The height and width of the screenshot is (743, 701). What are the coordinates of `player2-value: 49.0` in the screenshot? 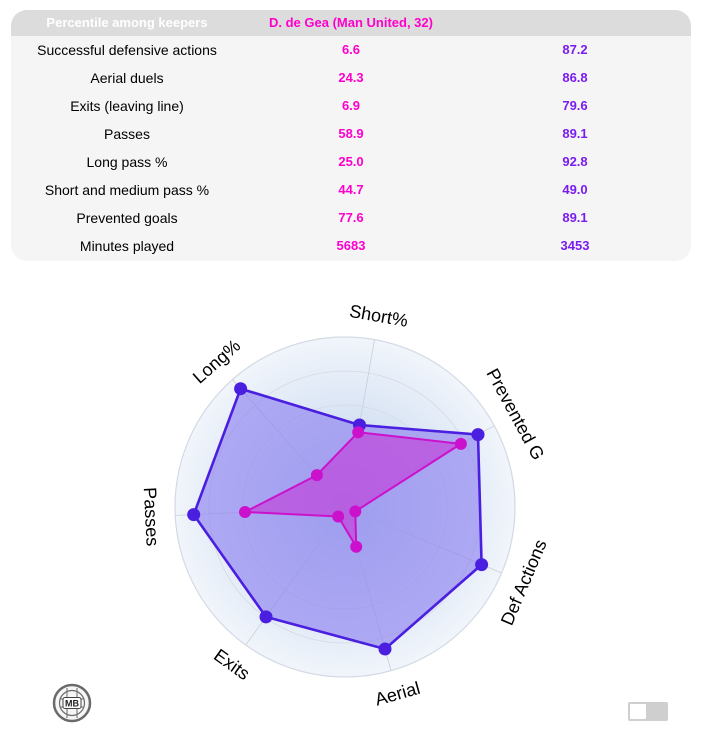 It's located at (575, 189).